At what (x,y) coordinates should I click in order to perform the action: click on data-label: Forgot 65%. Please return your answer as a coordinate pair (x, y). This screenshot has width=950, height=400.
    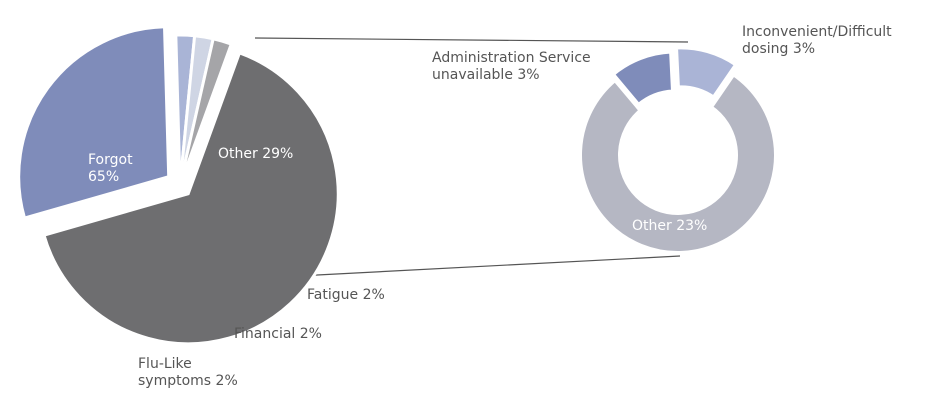
    Looking at the image, I should click on (118, 169).